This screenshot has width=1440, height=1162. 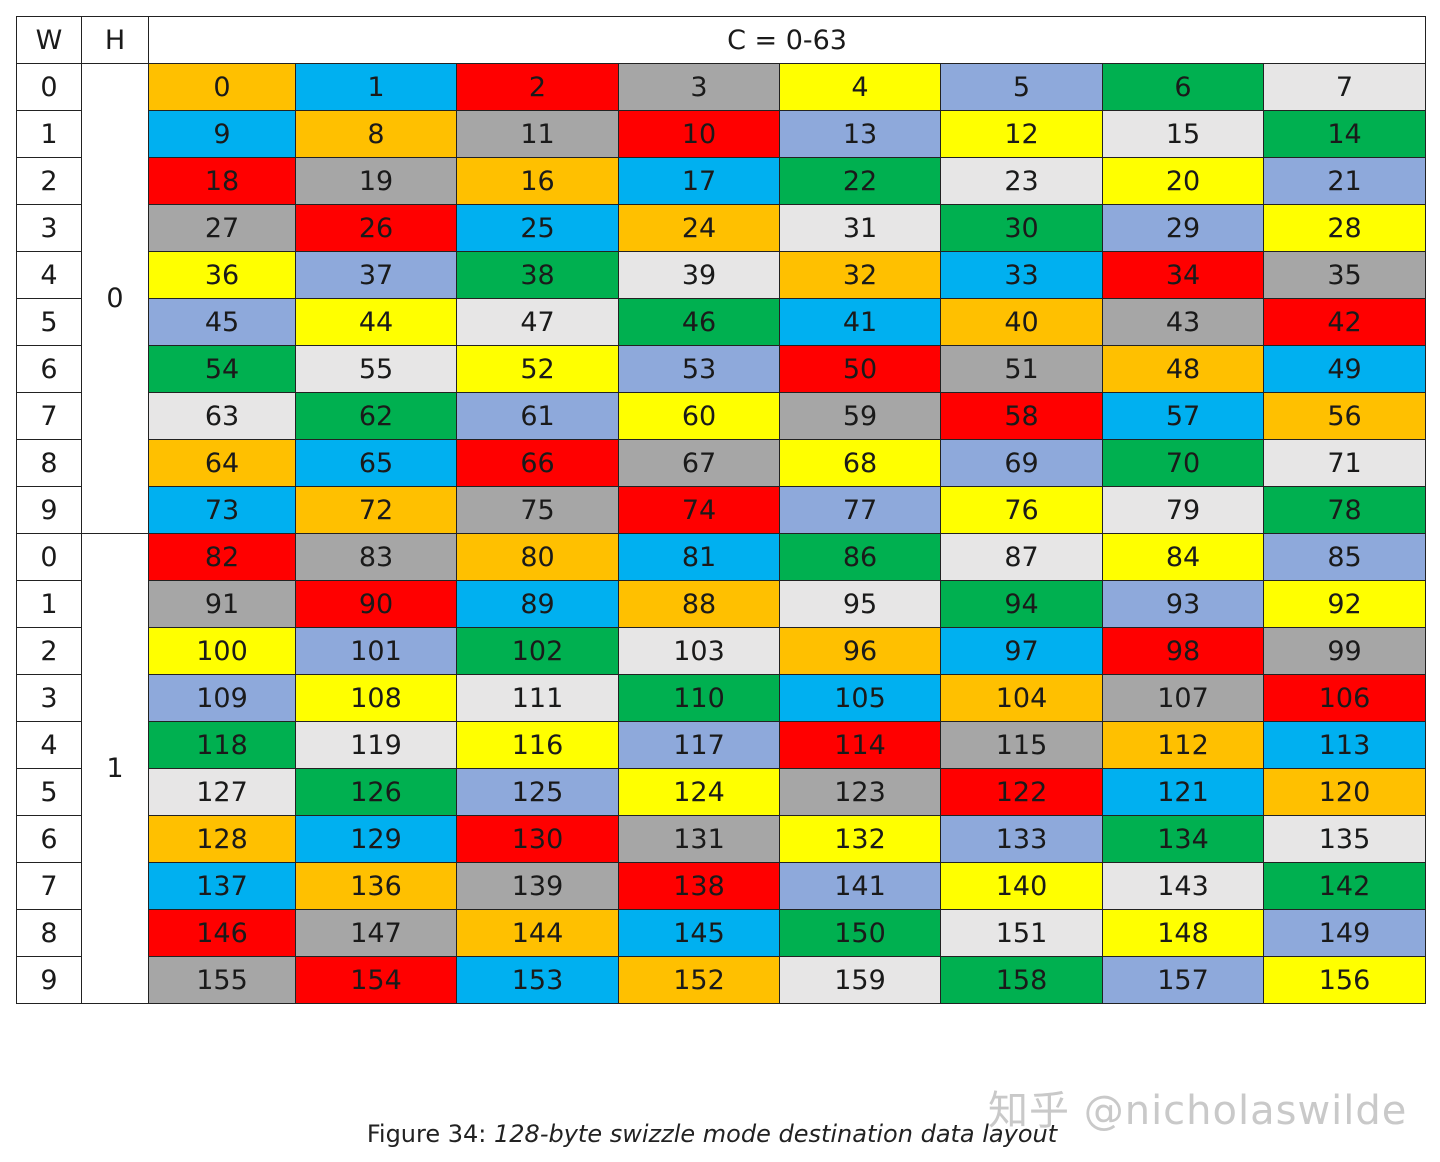 I want to click on table-row: 2 18 19 16 17 22 23 20 21, so click(x=721, y=181).